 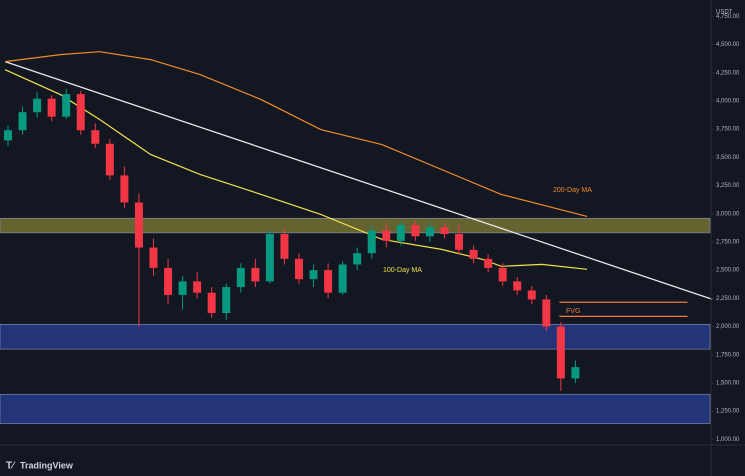 What do you see at coordinates (728, 101) in the screenshot?
I see `y-tick-label: 4,000.00` at bounding box center [728, 101].